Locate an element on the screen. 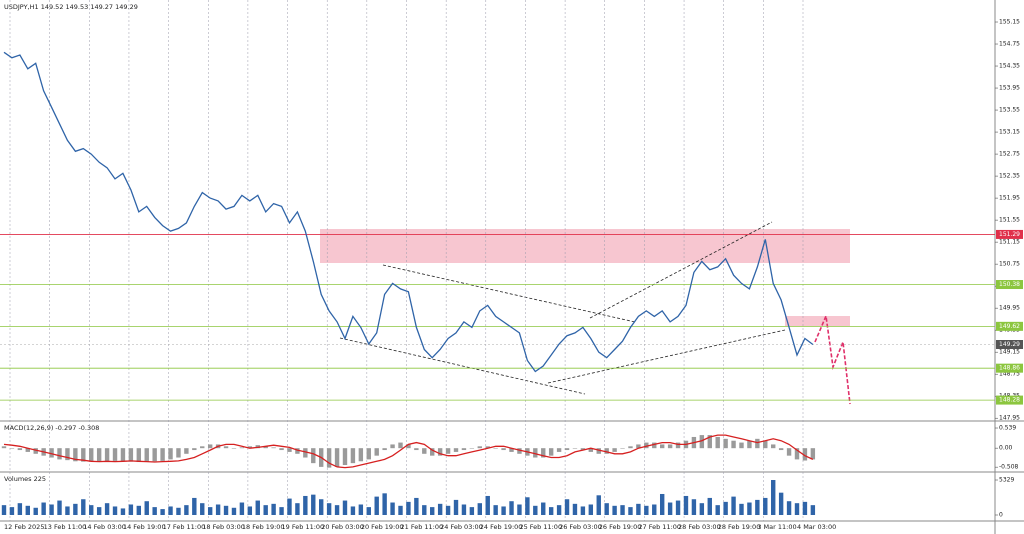  x-tick-label: 27 Feb 11:00 is located at coordinates (659, 527).